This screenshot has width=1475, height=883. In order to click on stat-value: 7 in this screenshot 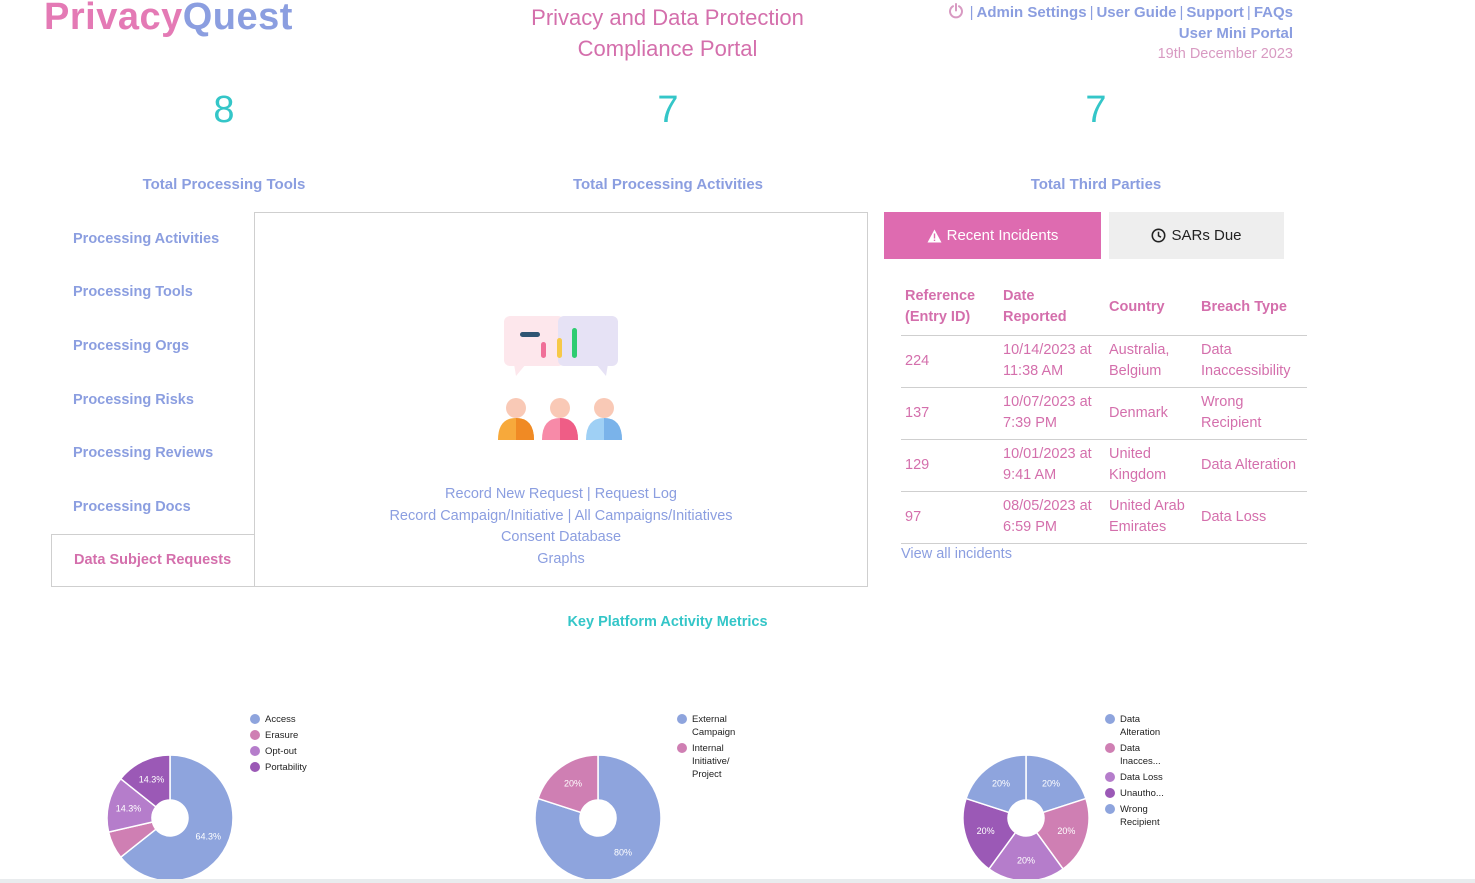, I will do `click(1096, 110)`.